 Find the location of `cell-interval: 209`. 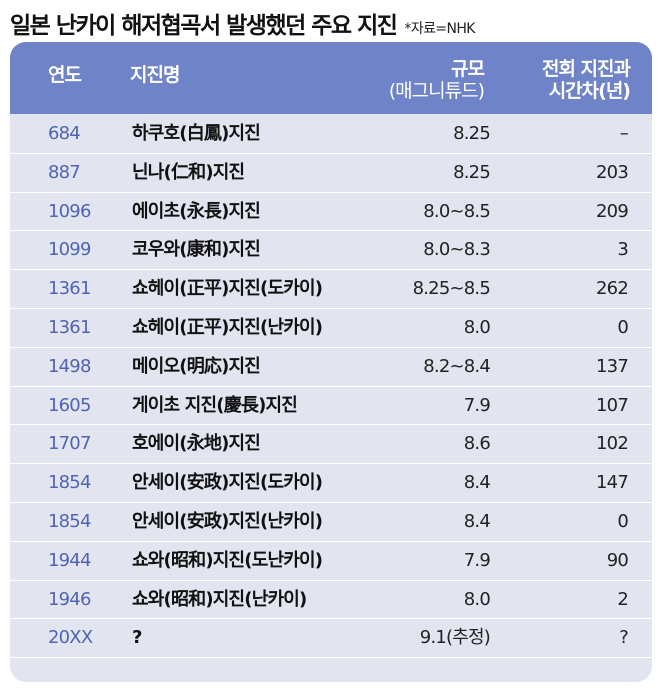

cell-interval: 209 is located at coordinates (612, 211).